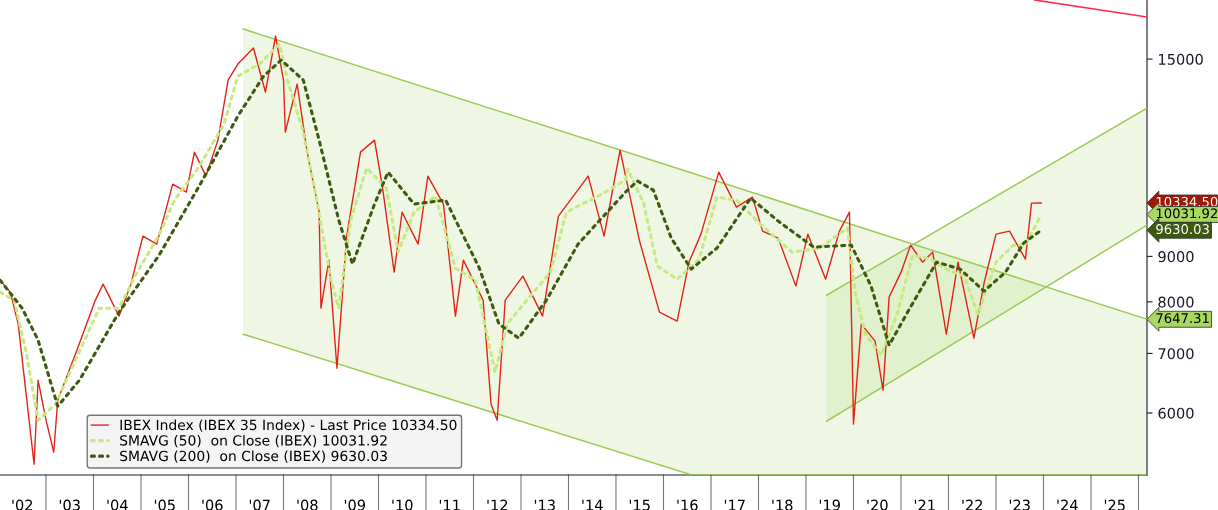  Describe the element at coordinates (924, 504) in the screenshot. I see `x-tick-label: '21` at that location.